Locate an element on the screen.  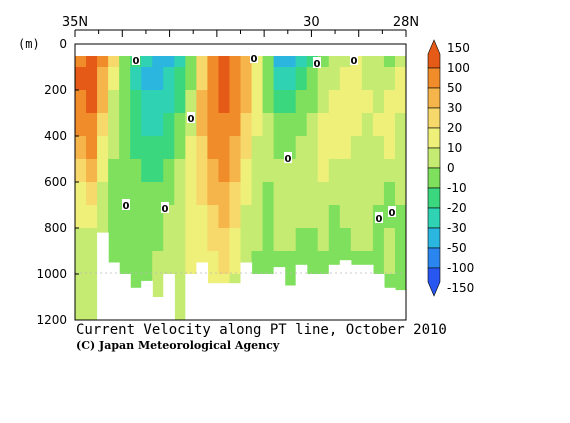
colorbar-label: 20 is located at coordinates (454, 128).